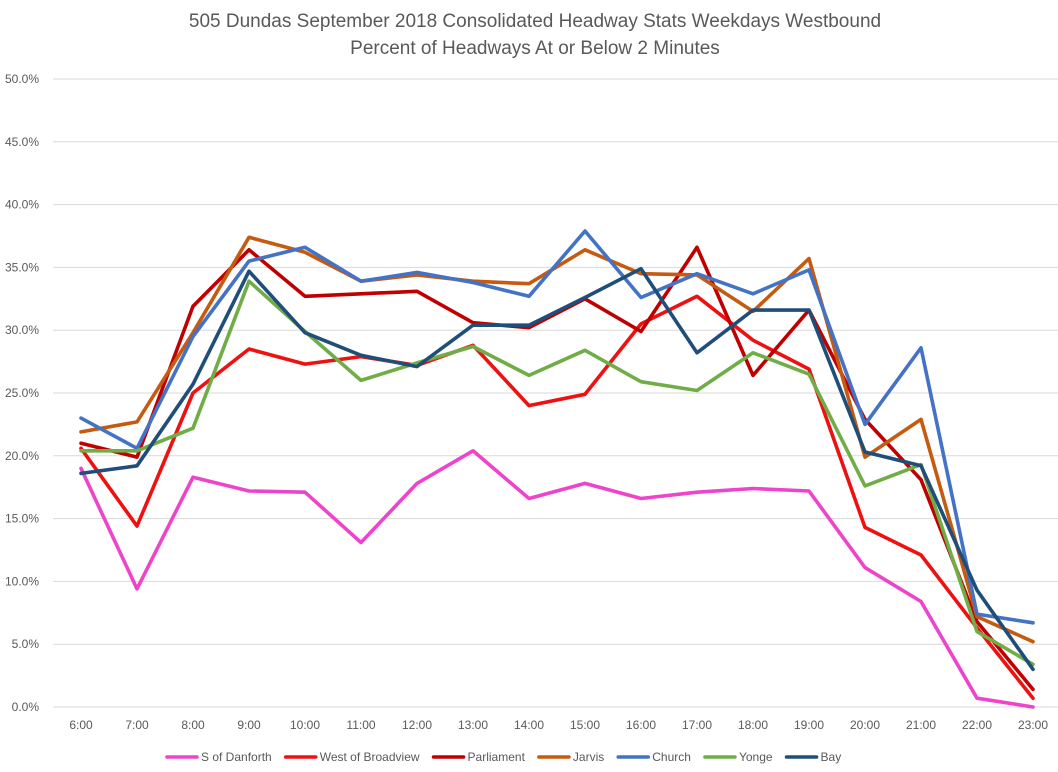 The width and height of the screenshot is (1058, 772). Describe the element at coordinates (22, 581) in the screenshot. I see `y-tick-label: 10.0%` at that location.